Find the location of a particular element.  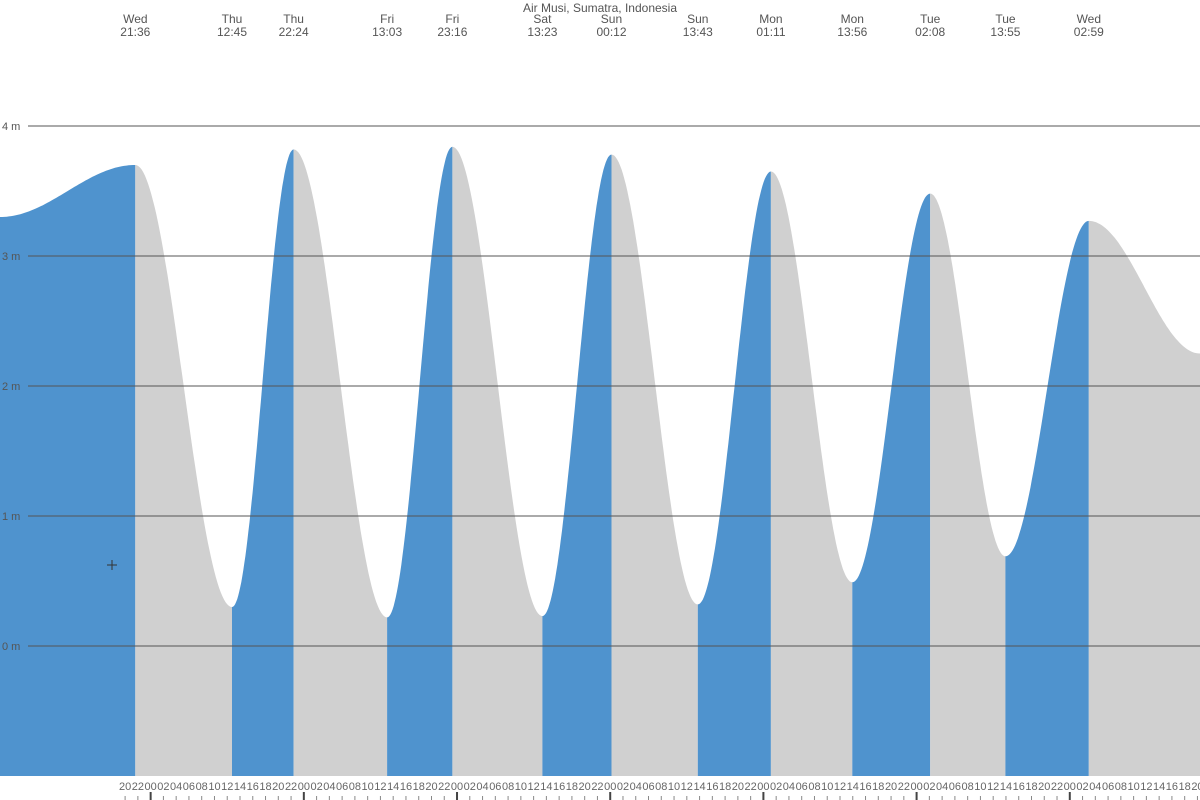

extreme-time-label: 23:16 is located at coordinates (452, 32).